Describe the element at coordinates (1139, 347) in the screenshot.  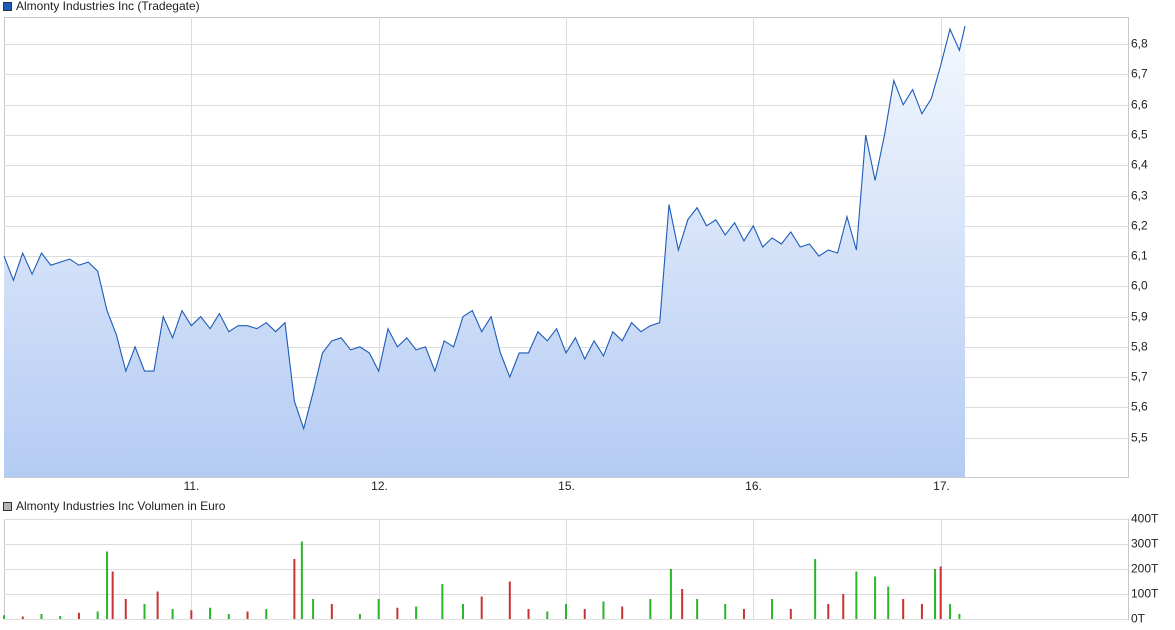
I see `y-tick-label: 5,8` at that location.